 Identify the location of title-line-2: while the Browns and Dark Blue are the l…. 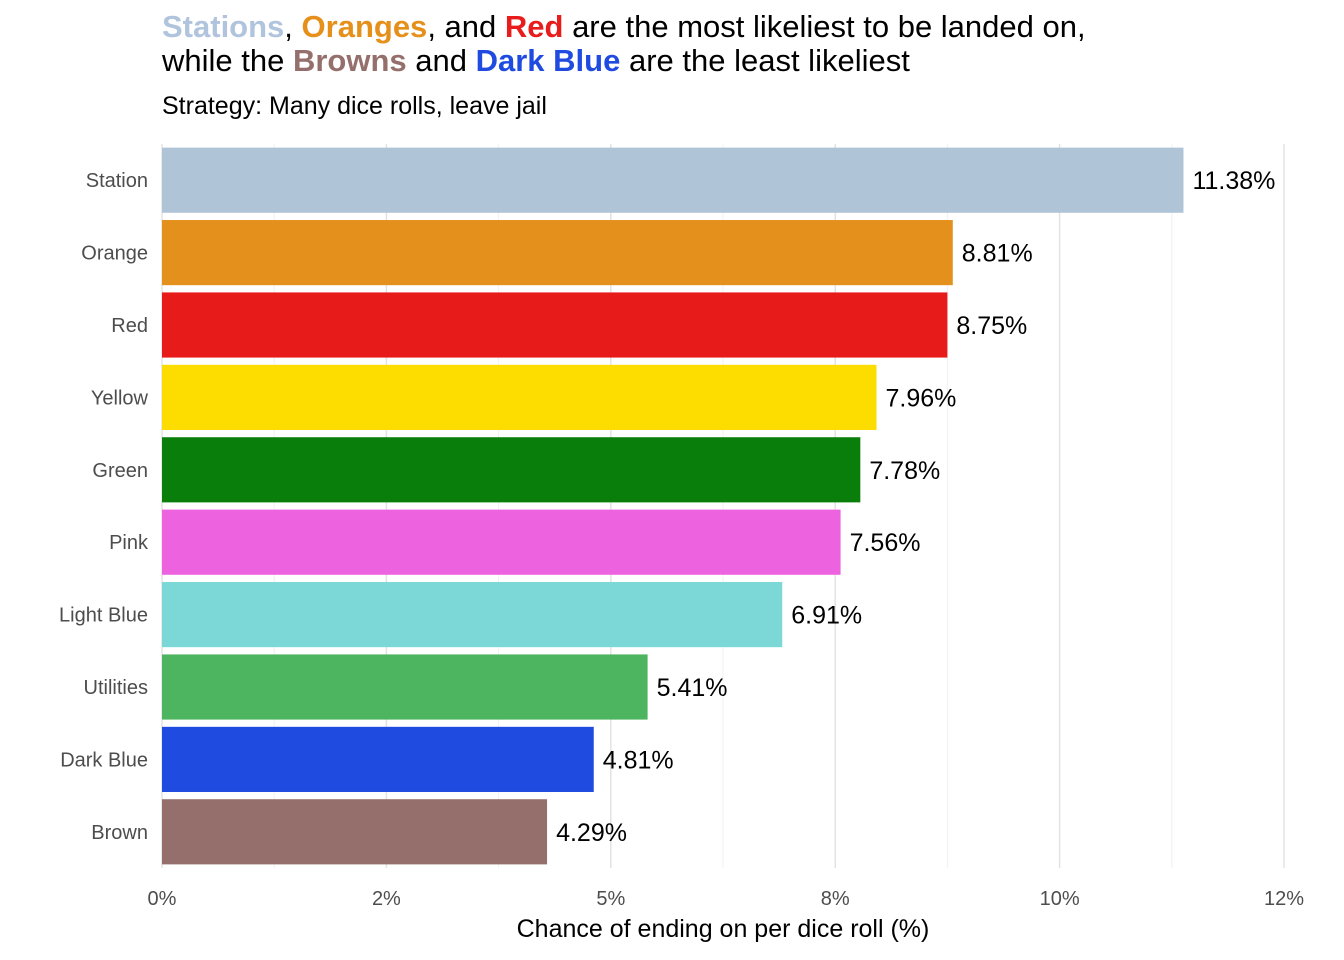
(624, 61).